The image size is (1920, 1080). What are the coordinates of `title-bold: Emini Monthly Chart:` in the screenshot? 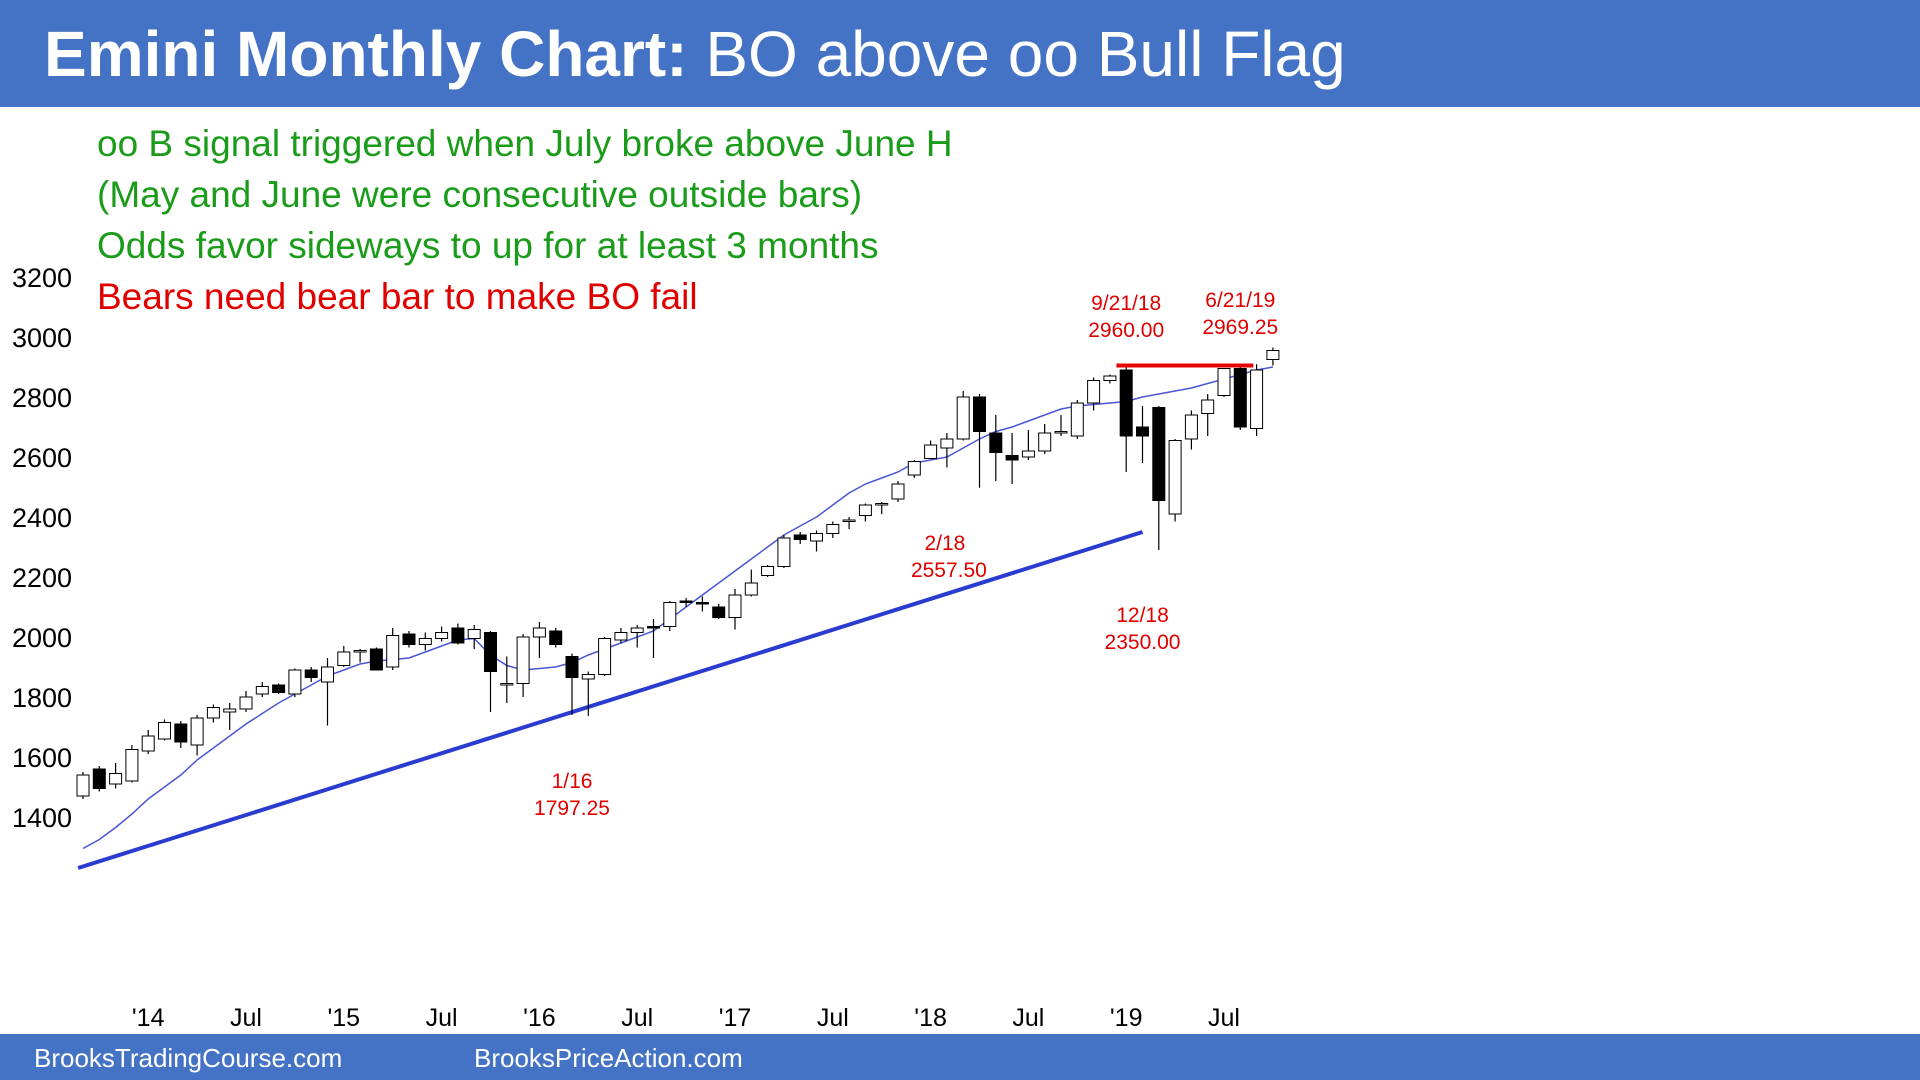 It's located at (366, 54).